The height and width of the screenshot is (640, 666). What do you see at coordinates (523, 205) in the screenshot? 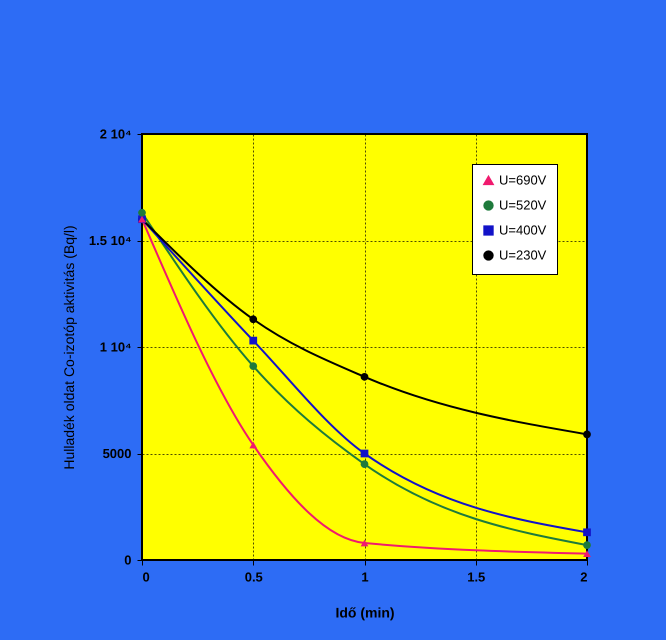
I see `legend-label: U=520V` at bounding box center [523, 205].